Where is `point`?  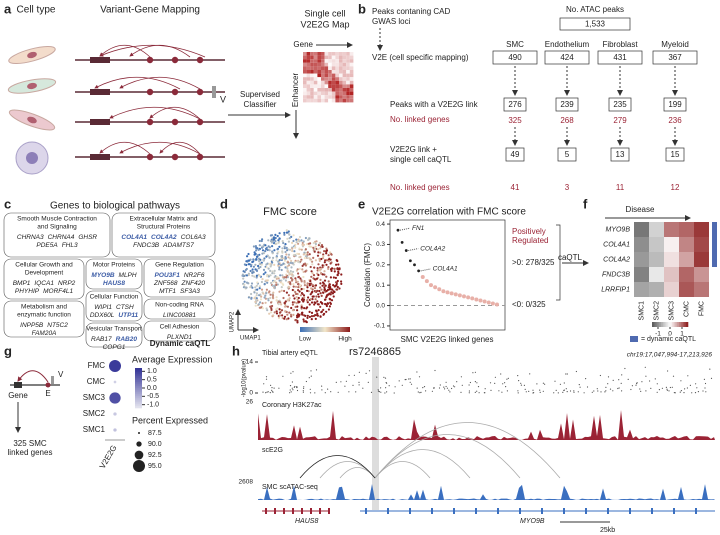
point is located at coordinates (435, 287).